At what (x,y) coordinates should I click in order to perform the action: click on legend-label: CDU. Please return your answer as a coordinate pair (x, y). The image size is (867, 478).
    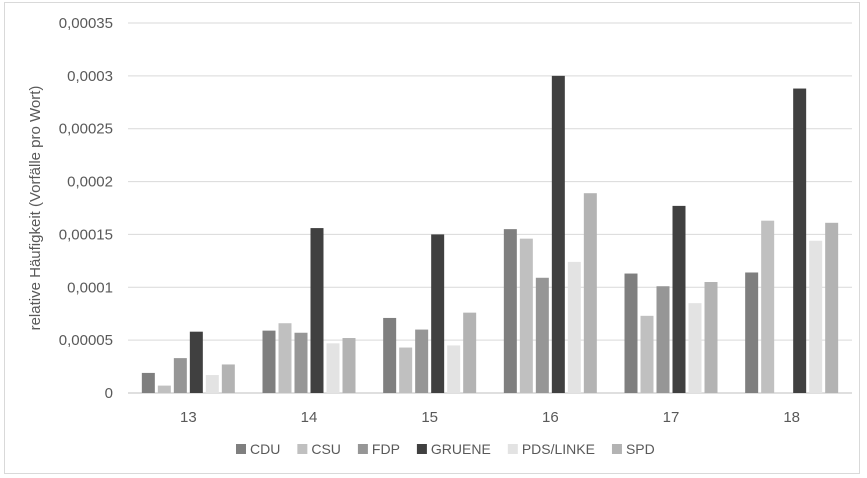
    Looking at the image, I should click on (265, 449).